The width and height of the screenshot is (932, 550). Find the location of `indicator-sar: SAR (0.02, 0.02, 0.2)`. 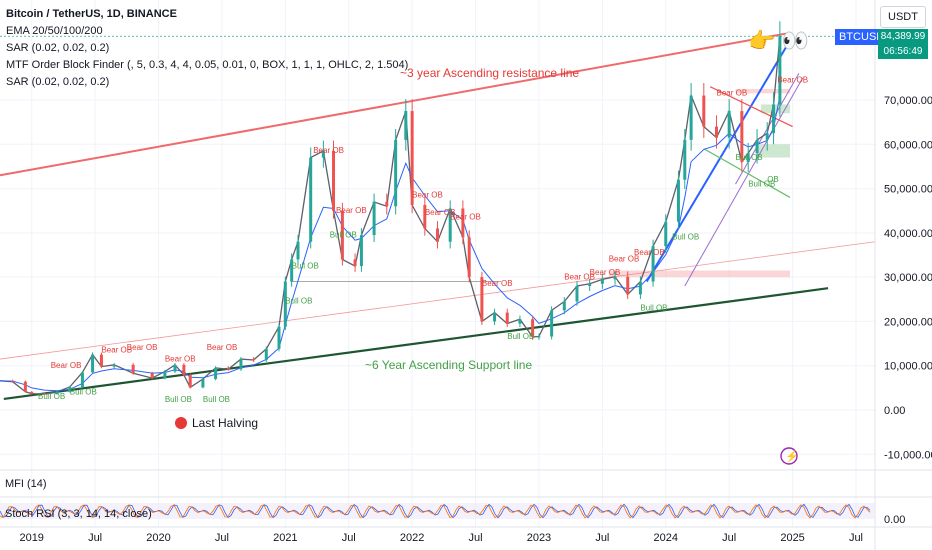

indicator-sar: SAR (0.02, 0.02, 0.2) is located at coordinates (58, 48).